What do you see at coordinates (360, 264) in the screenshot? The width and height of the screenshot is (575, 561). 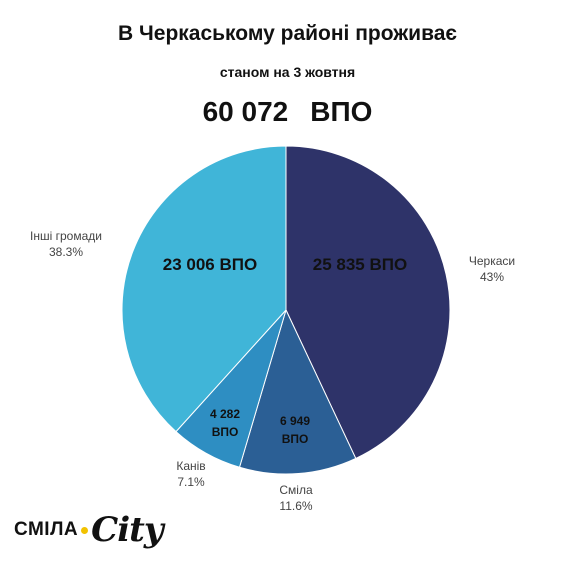 I see `slice-value-label-1: 25 835 ВПО` at bounding box center [360, 264].